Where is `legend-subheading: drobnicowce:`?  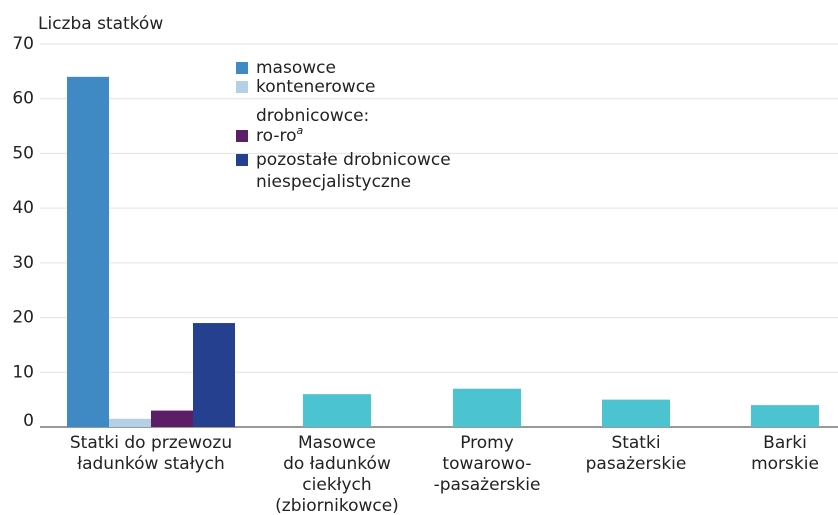
legend-subheading: drobnicowce: is located at coordinates (312, 116).